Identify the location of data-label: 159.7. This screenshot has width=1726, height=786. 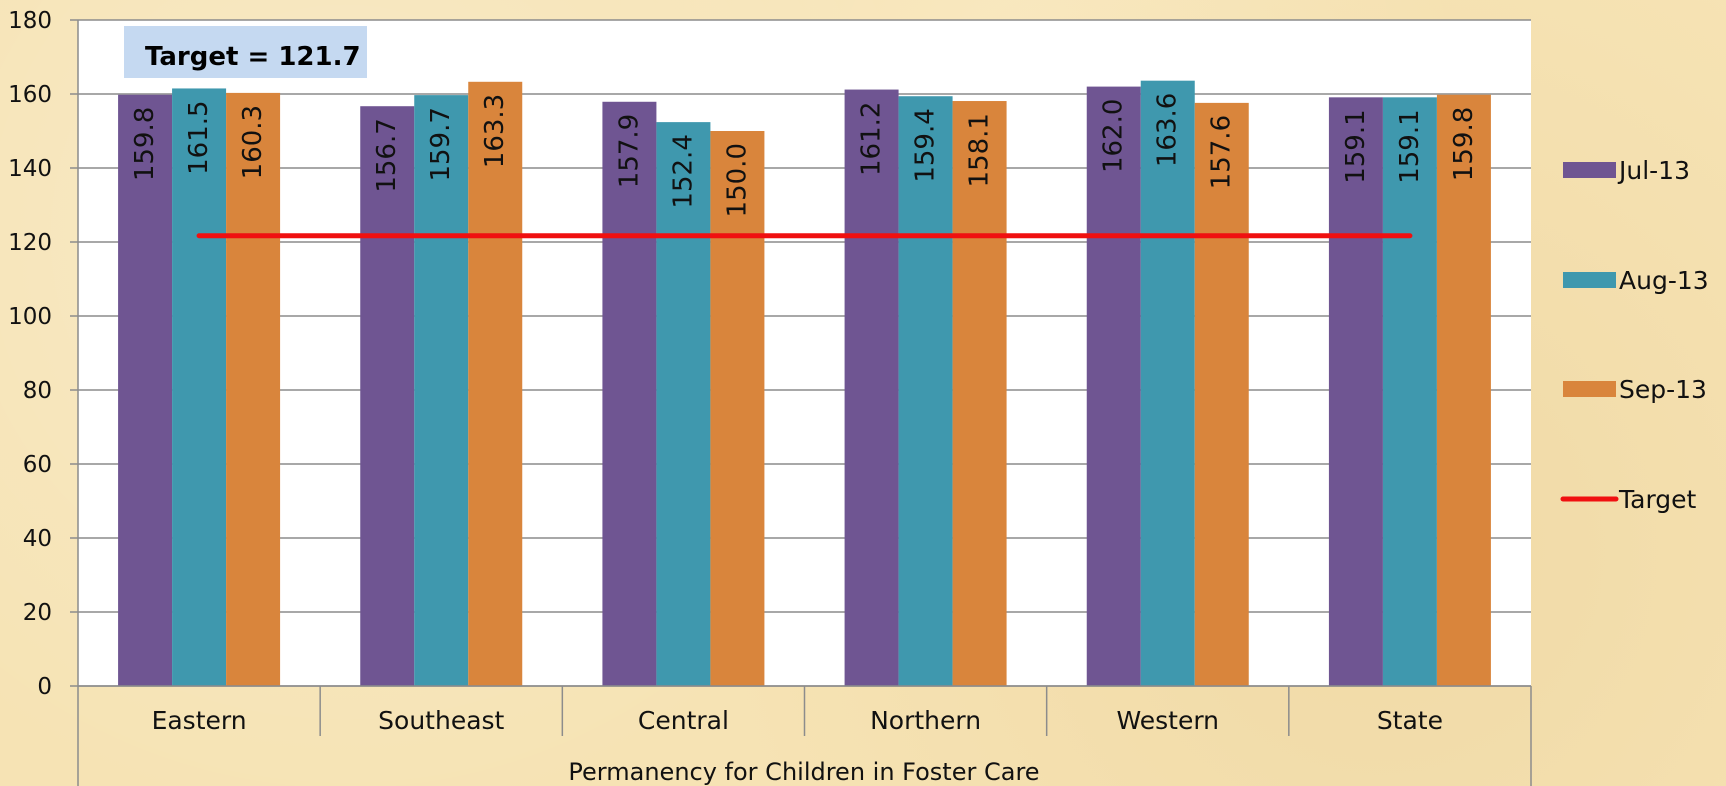
(441, 144).